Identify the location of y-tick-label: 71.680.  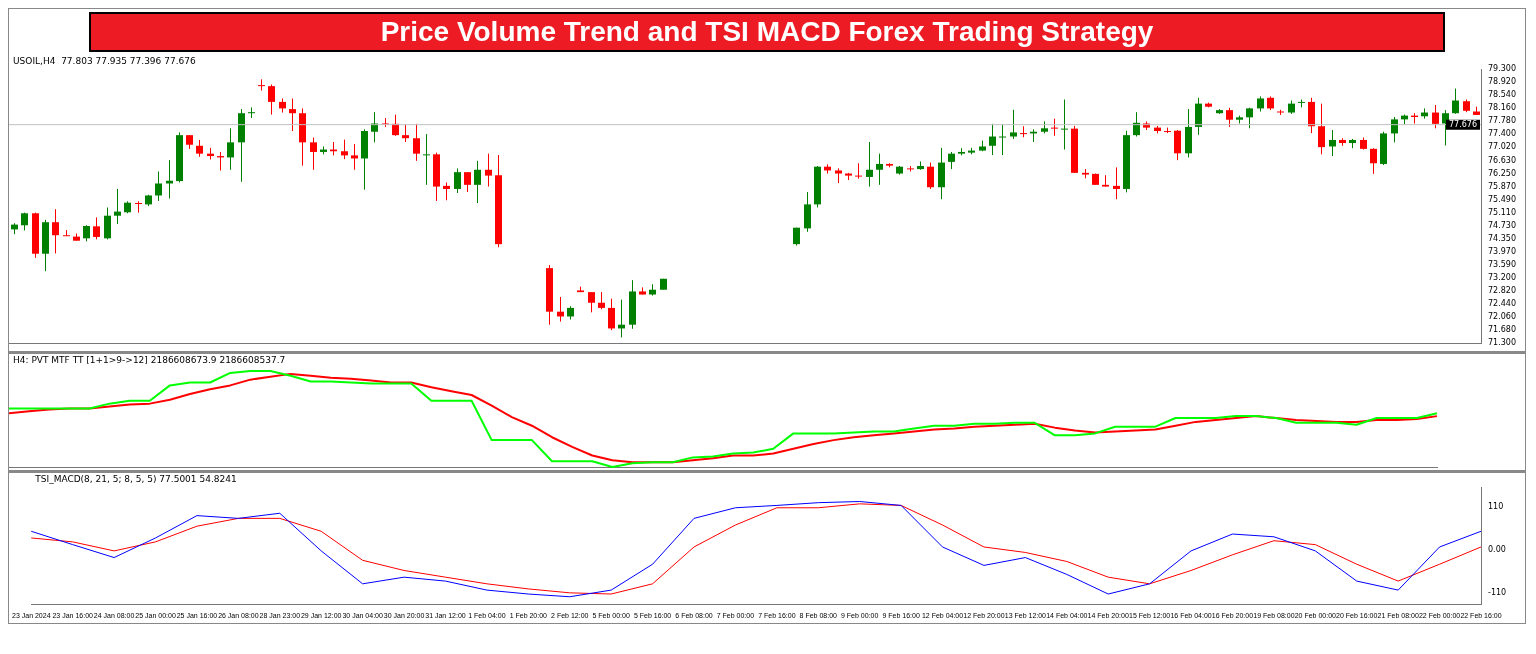
(1502, 330).